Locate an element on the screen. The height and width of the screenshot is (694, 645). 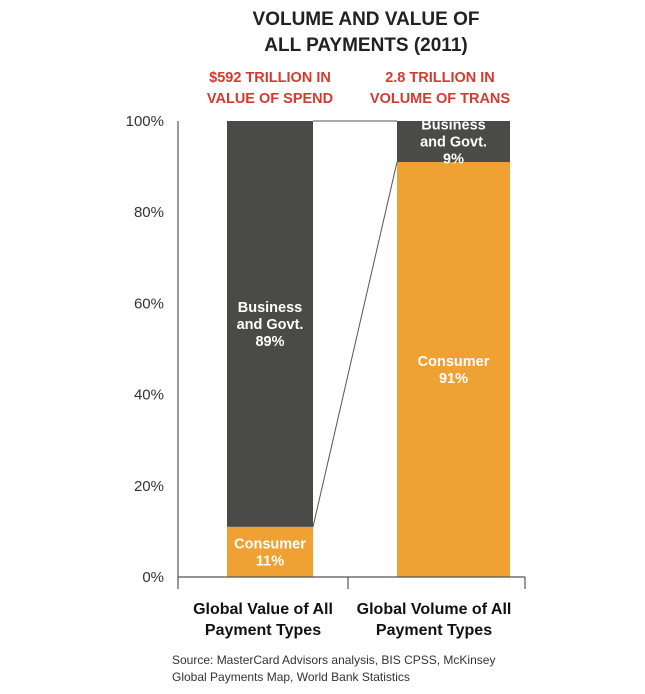
label-volume-business-line-3: 9% is located at coordinates (453, 160).